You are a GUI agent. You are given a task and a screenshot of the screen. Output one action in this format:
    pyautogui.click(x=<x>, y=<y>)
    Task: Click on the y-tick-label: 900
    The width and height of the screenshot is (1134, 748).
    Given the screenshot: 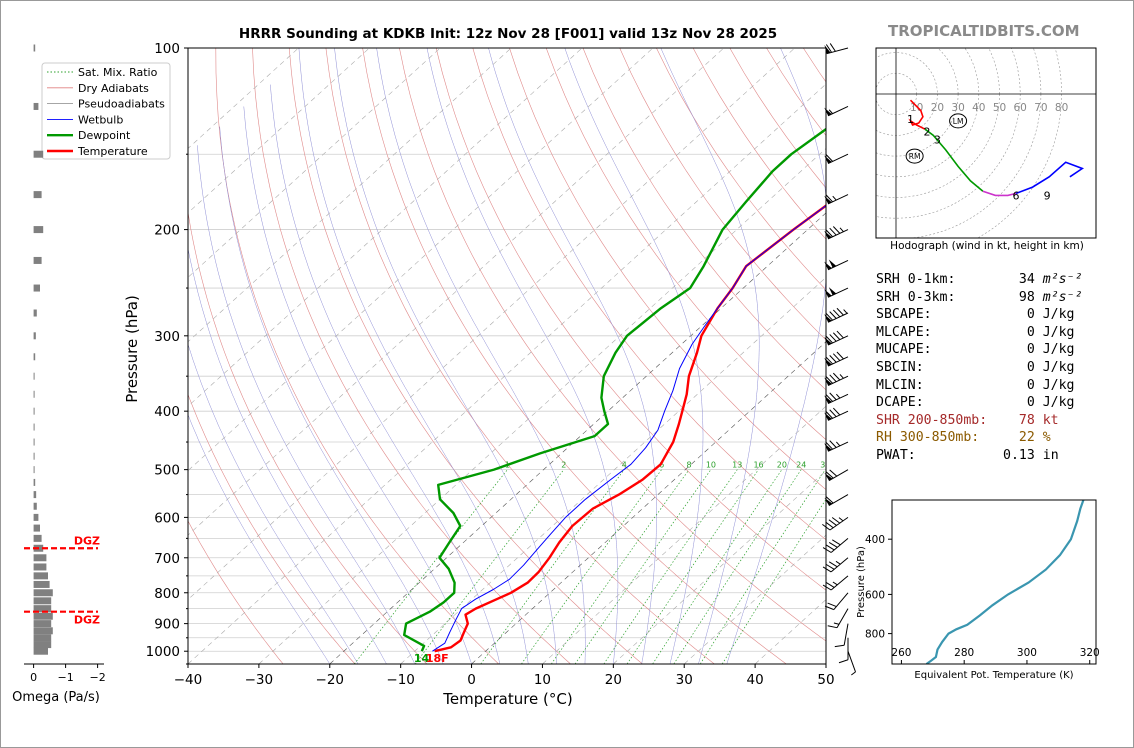 What is the action you would take?
    pyautogui.click(x=167, y=625)
    